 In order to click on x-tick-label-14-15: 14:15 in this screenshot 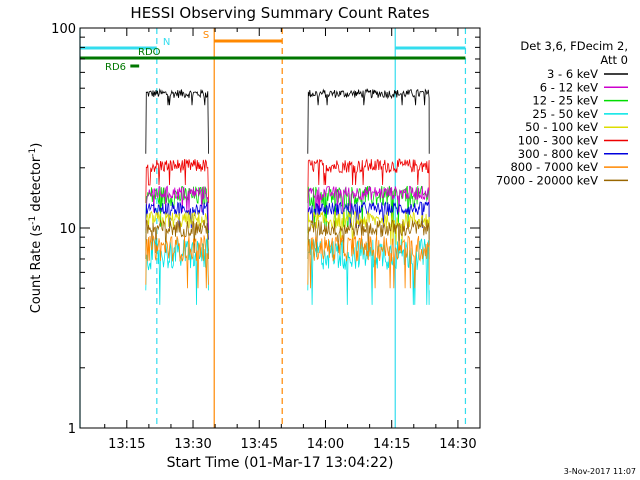, I will do `click(391, 444)`.